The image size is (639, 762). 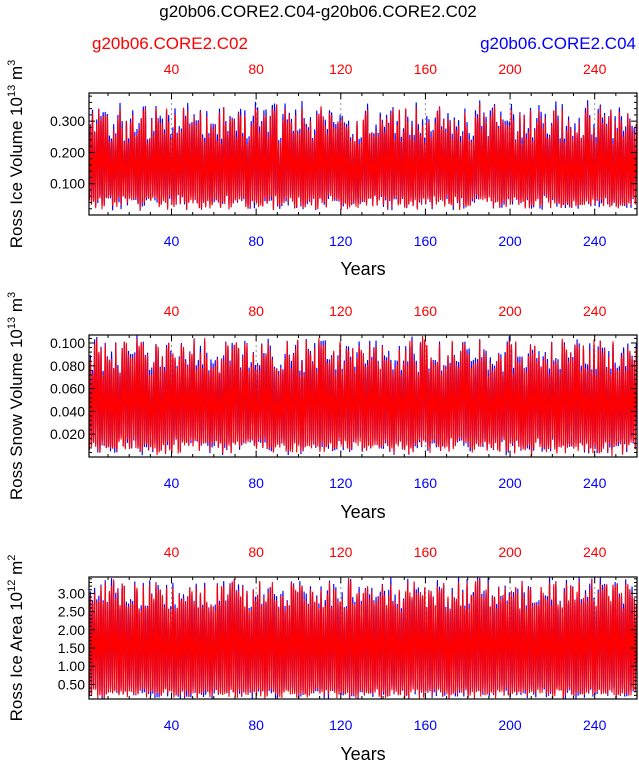 What do you see at coordinates (170, 43) in the screenshot?
I see `legend-label-c02: g20b06.CORE2.C02` at bounding box center [170, 43].